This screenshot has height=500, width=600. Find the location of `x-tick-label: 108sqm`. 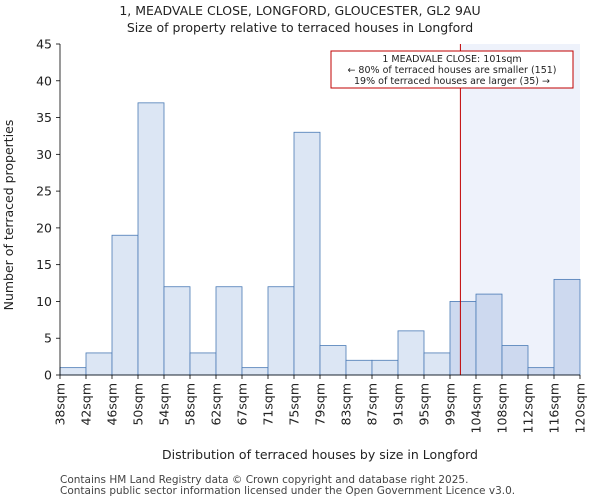

x-tick-label: 108sqm is located at coordinates (502, 408).